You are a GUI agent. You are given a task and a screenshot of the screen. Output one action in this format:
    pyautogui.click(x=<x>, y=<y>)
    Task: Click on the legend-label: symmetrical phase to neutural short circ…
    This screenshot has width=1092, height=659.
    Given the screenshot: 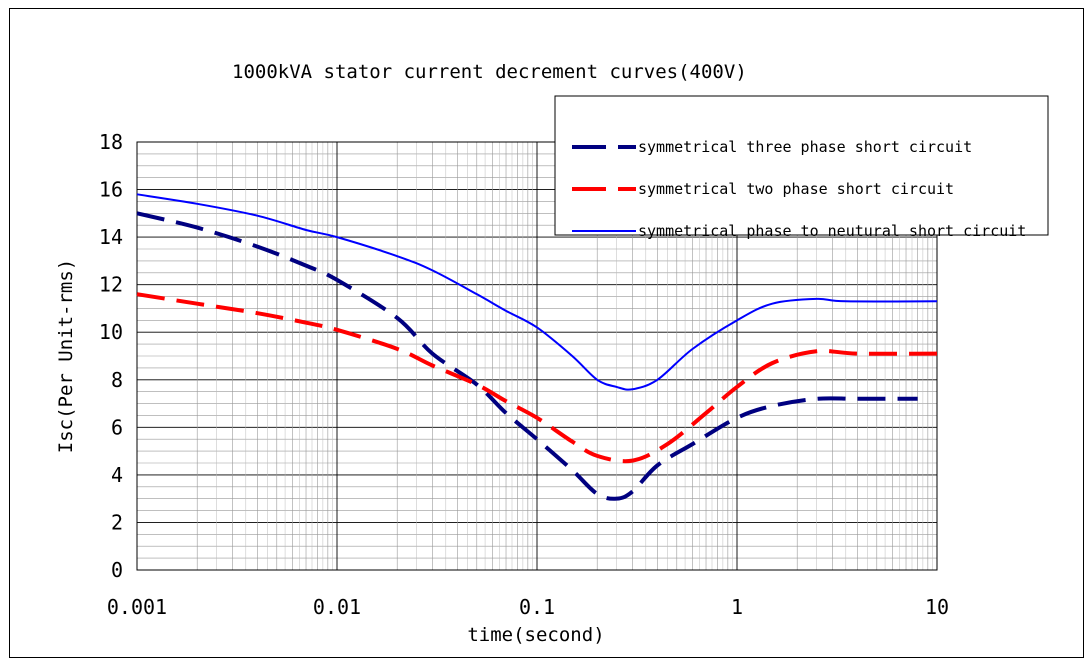 What is the action you would take?
    pyautogui.click(x=832, y=231)
    